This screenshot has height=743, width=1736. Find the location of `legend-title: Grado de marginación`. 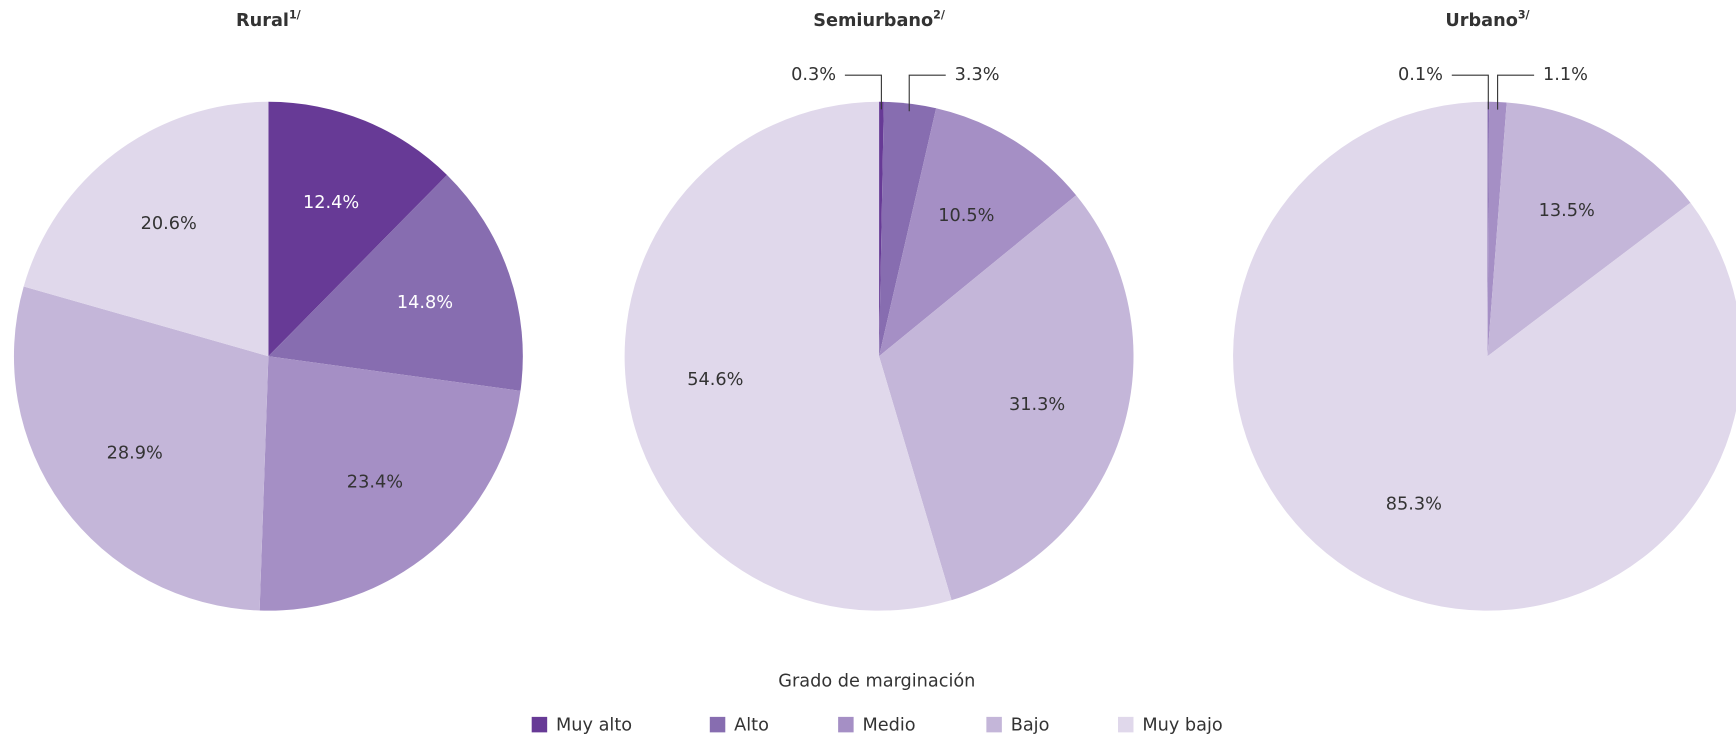

legend-title: Grado de marginación is located at coordinates (876, 681).